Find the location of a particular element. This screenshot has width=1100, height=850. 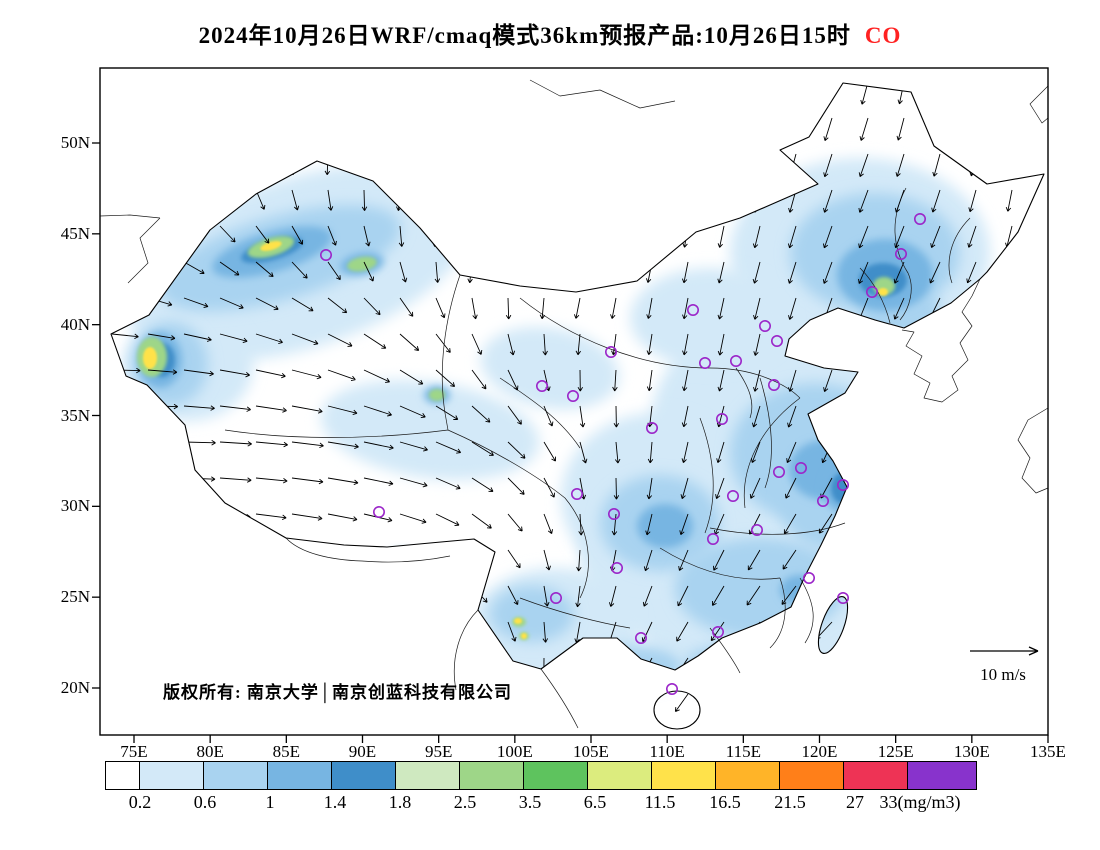

colorbar-tick-label: 0.6 is located at coordinates (205, 802).